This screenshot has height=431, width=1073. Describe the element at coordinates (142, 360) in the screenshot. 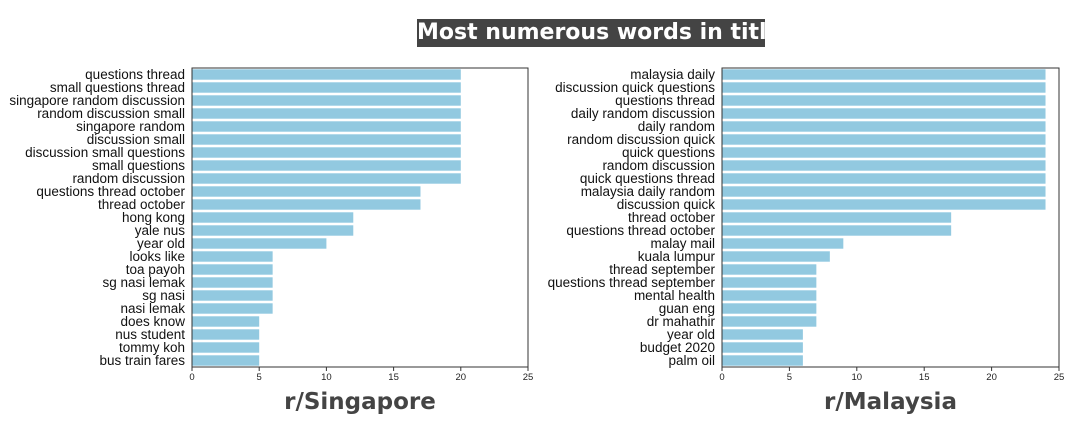

I see `category-label: bus train fares` at that location.